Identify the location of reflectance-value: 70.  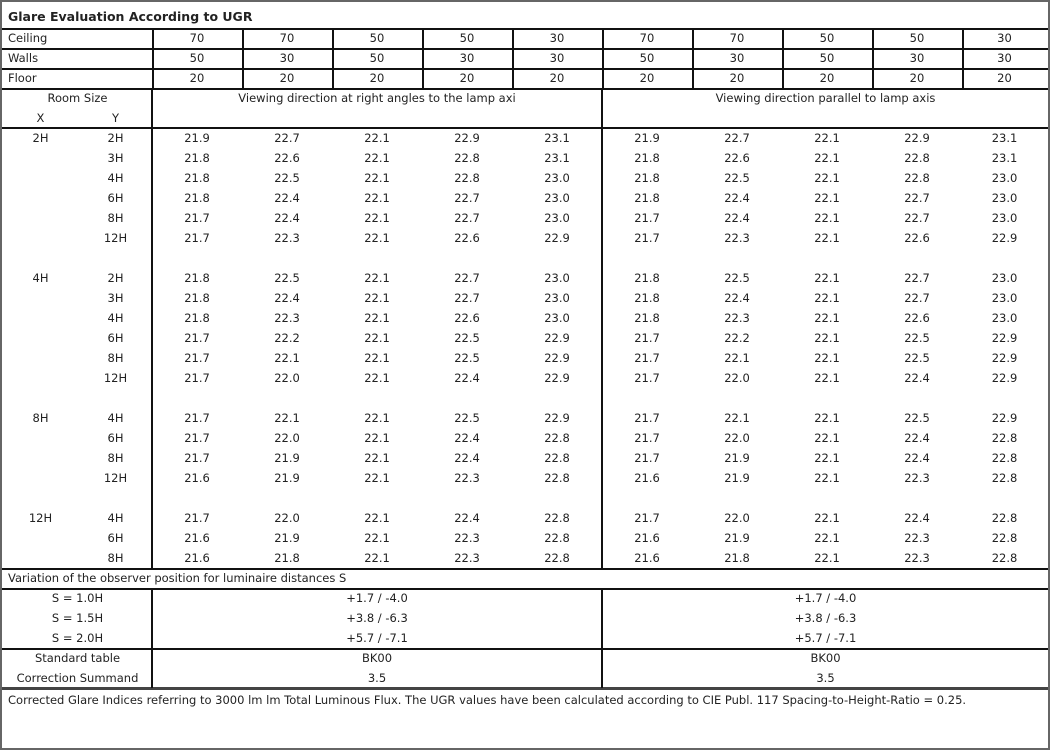
(287, 38).